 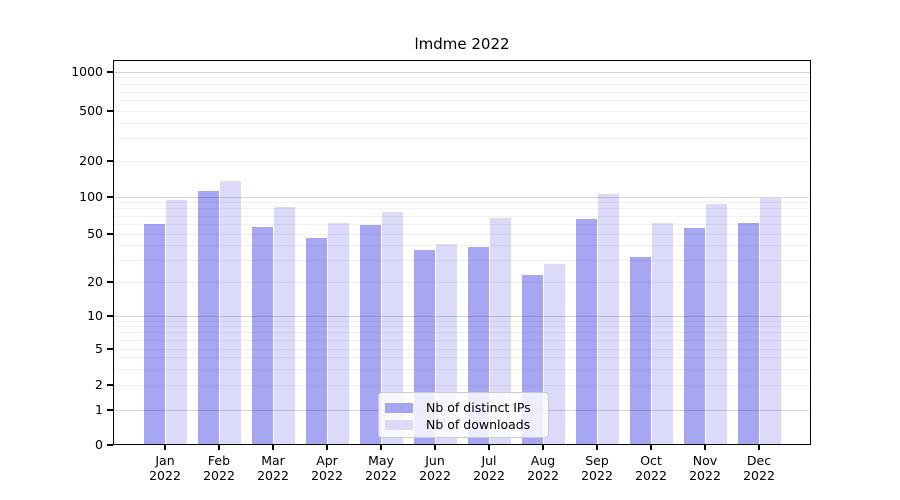 I want to click on x-tick-mark-jan, so click(x=165, y=447).